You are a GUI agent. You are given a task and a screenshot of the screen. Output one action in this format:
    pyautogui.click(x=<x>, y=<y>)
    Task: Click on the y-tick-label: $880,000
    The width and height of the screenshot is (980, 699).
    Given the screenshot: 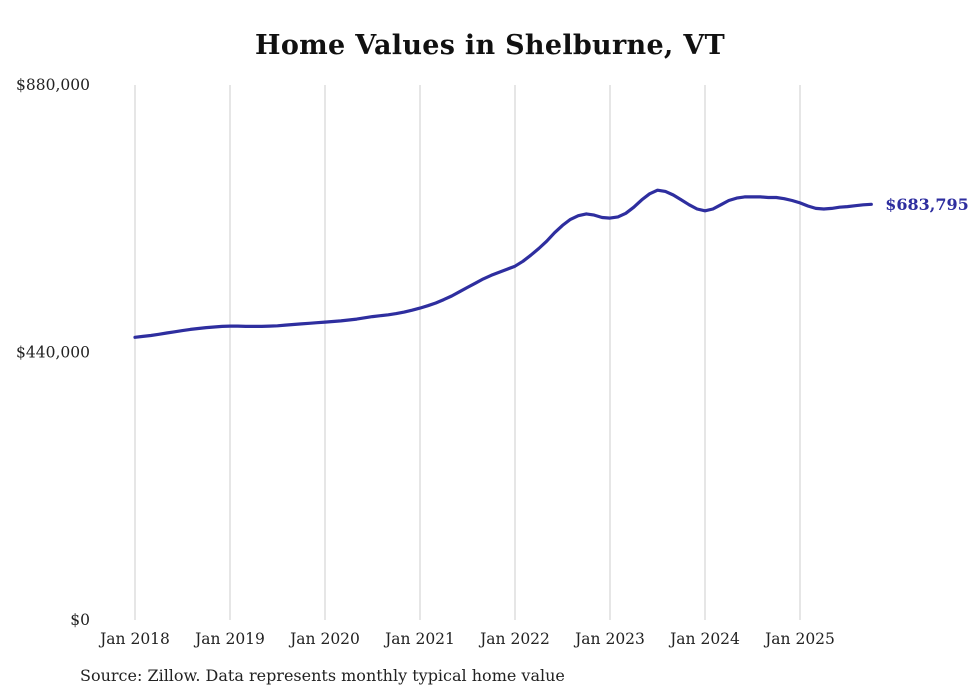 What is the action you would take?
    pyautogui.click(x=53, y=85)
    